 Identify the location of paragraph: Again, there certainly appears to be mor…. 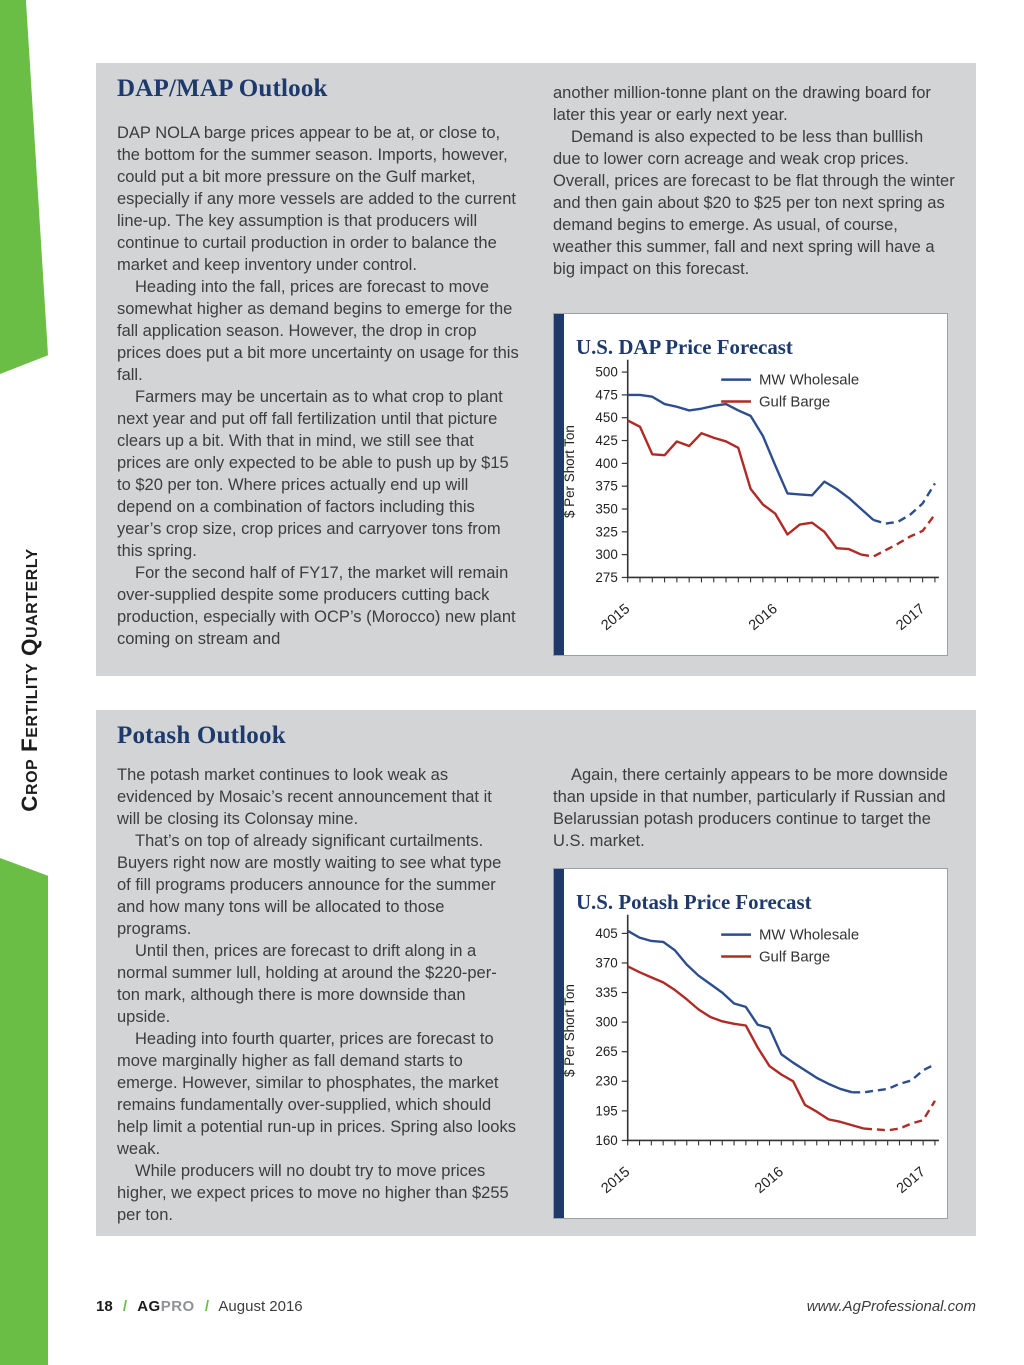
(750, 808).